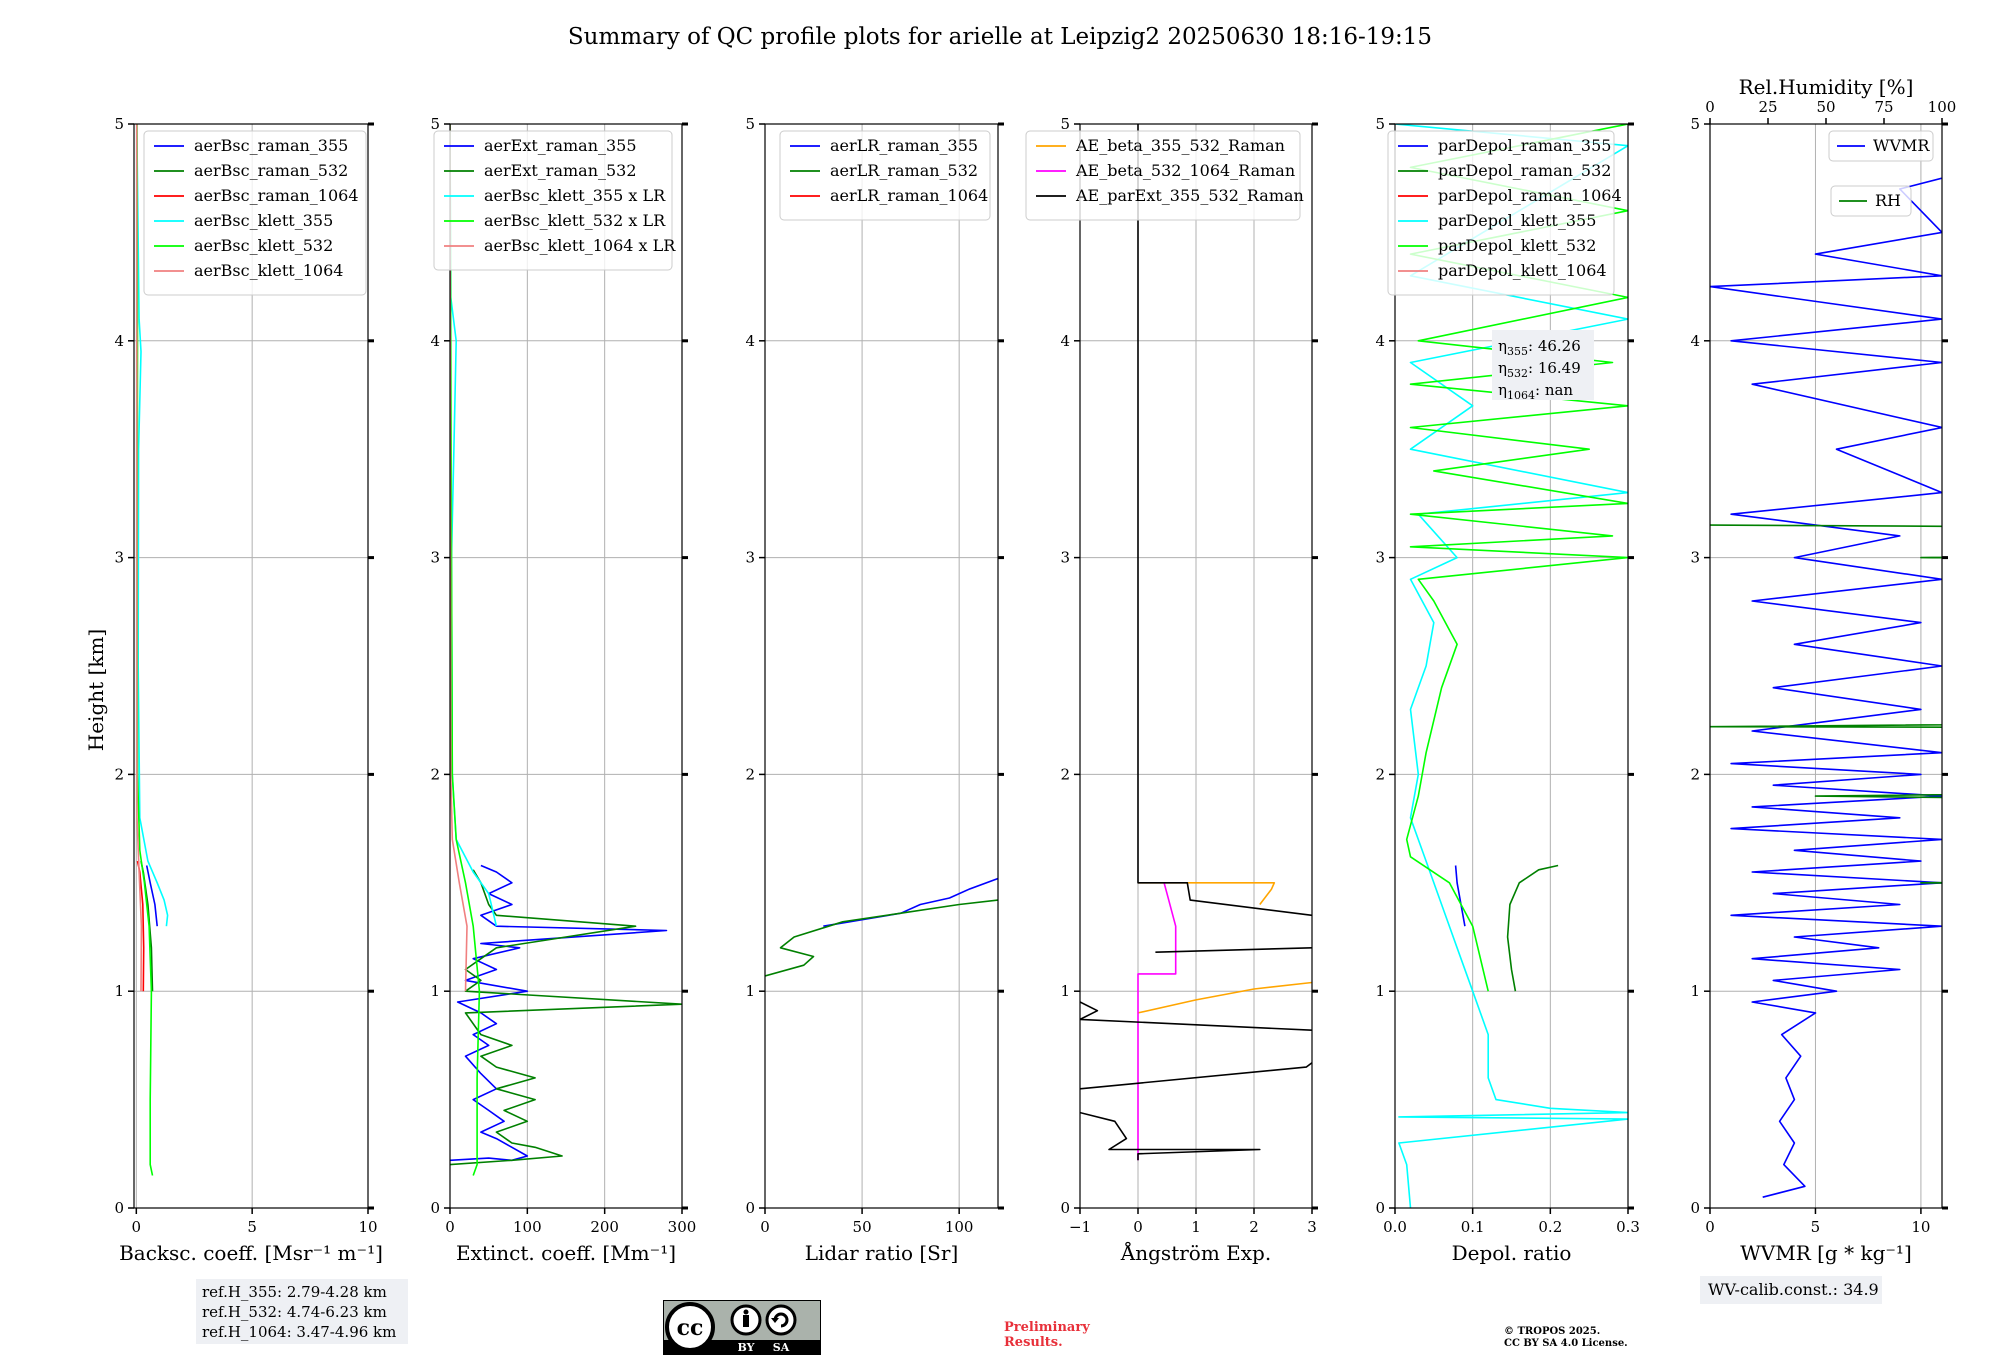 The width and height of the screenshot is (2000, 1360). What do you see at coordinates (1254, 1227) in the screenshot?
I see `x-tick-label: 2` at bounding box center [1254, 1227].